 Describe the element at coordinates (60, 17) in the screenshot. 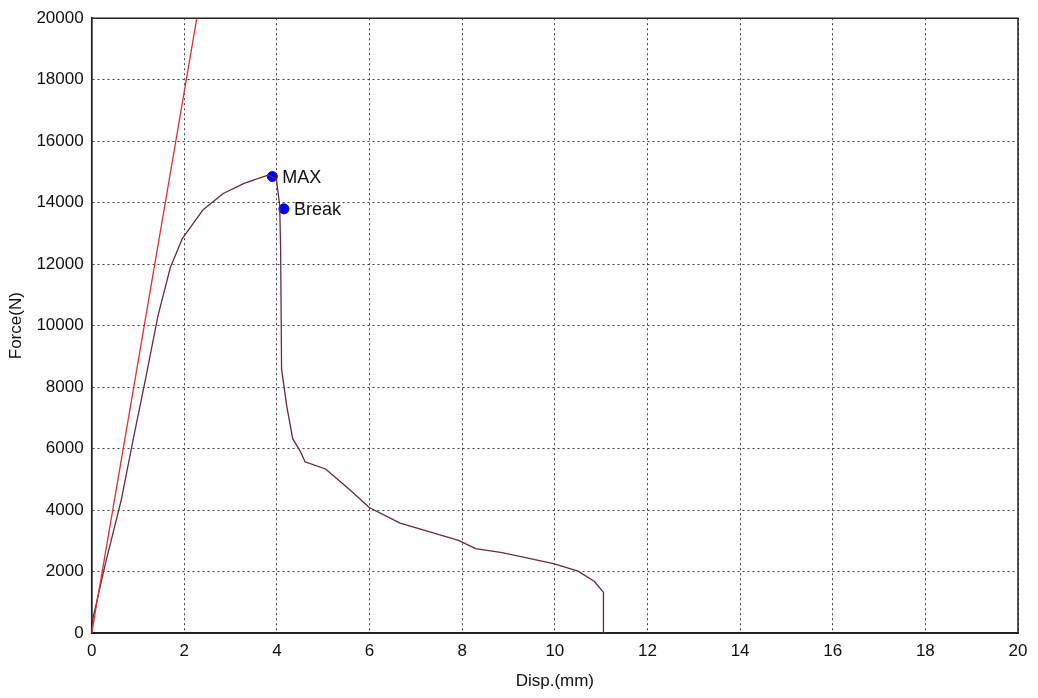

I see `y-tick-label: 20000` at that location.